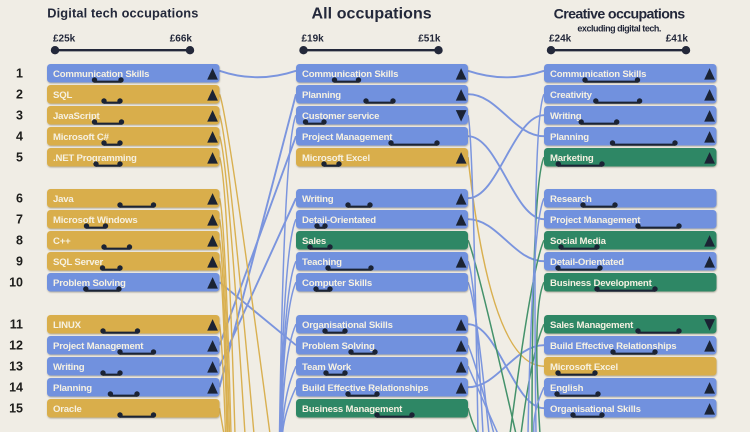  What do you see at coordinates (19, 137) in the screenshot?
I see `svg-text: 4` at bounding box center [19, 137].